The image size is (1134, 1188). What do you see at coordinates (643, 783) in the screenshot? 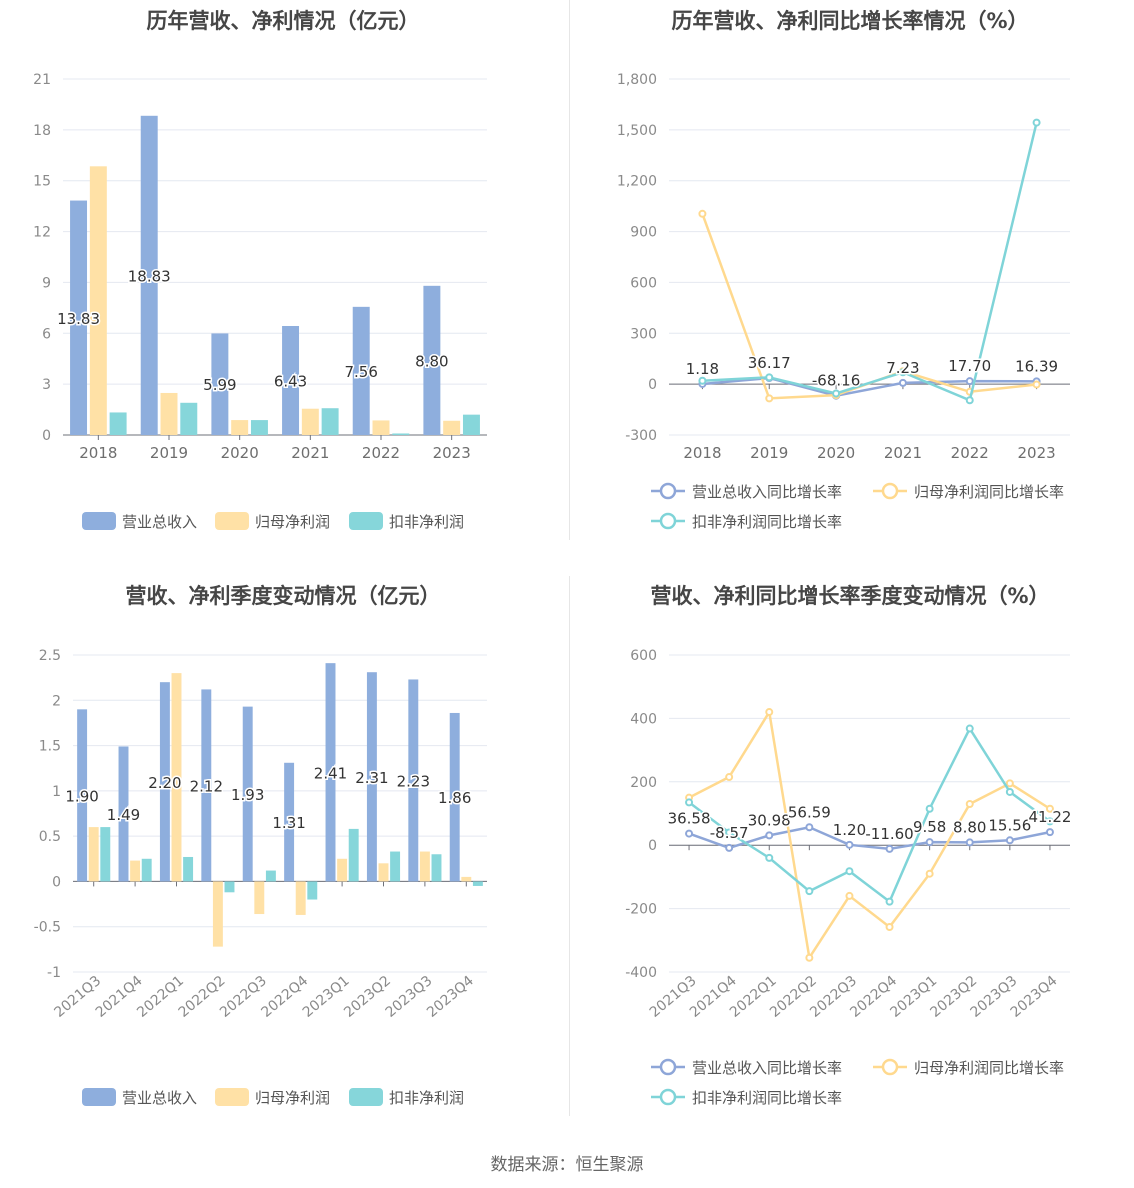
I see `y-tick-label: 200` at bounding box center [643, 783].